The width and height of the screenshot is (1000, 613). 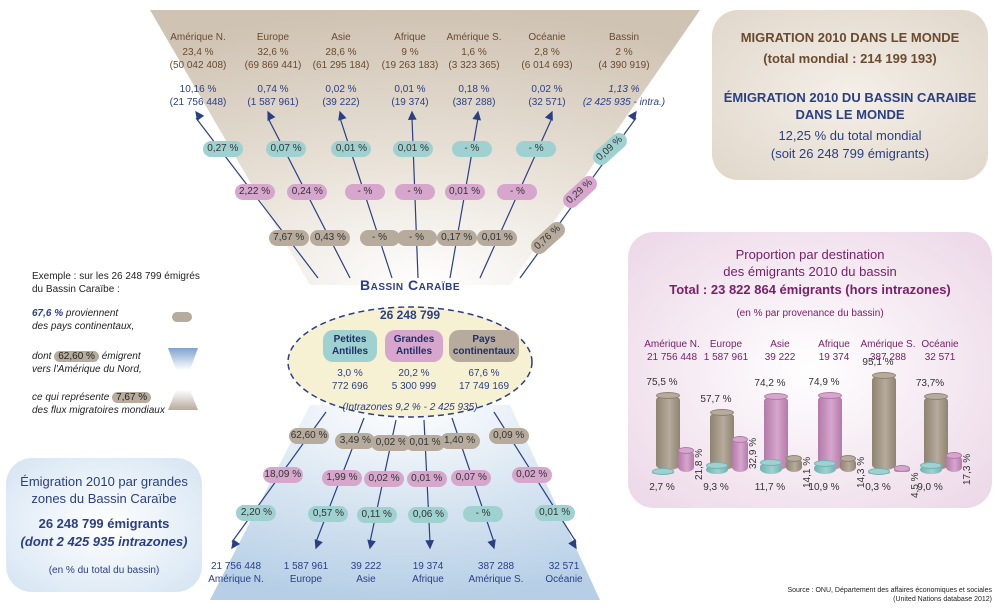 What do you see at coordinates (273, 102) in the screenshot?
I see `world-col-carib-count: (1 587 961)` at bounding box center [273, 102].